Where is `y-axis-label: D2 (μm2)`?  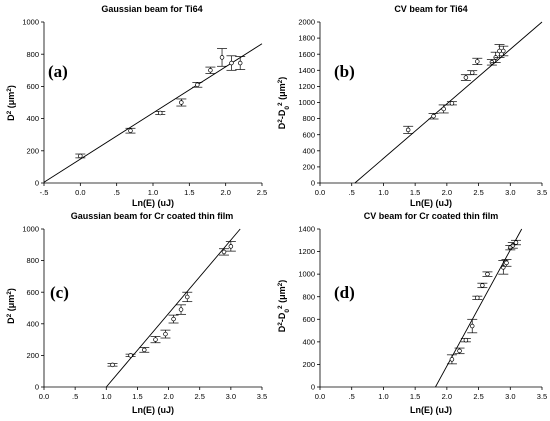 y-axis-label: D2 (μm2) is located at coordinates (11, 306).